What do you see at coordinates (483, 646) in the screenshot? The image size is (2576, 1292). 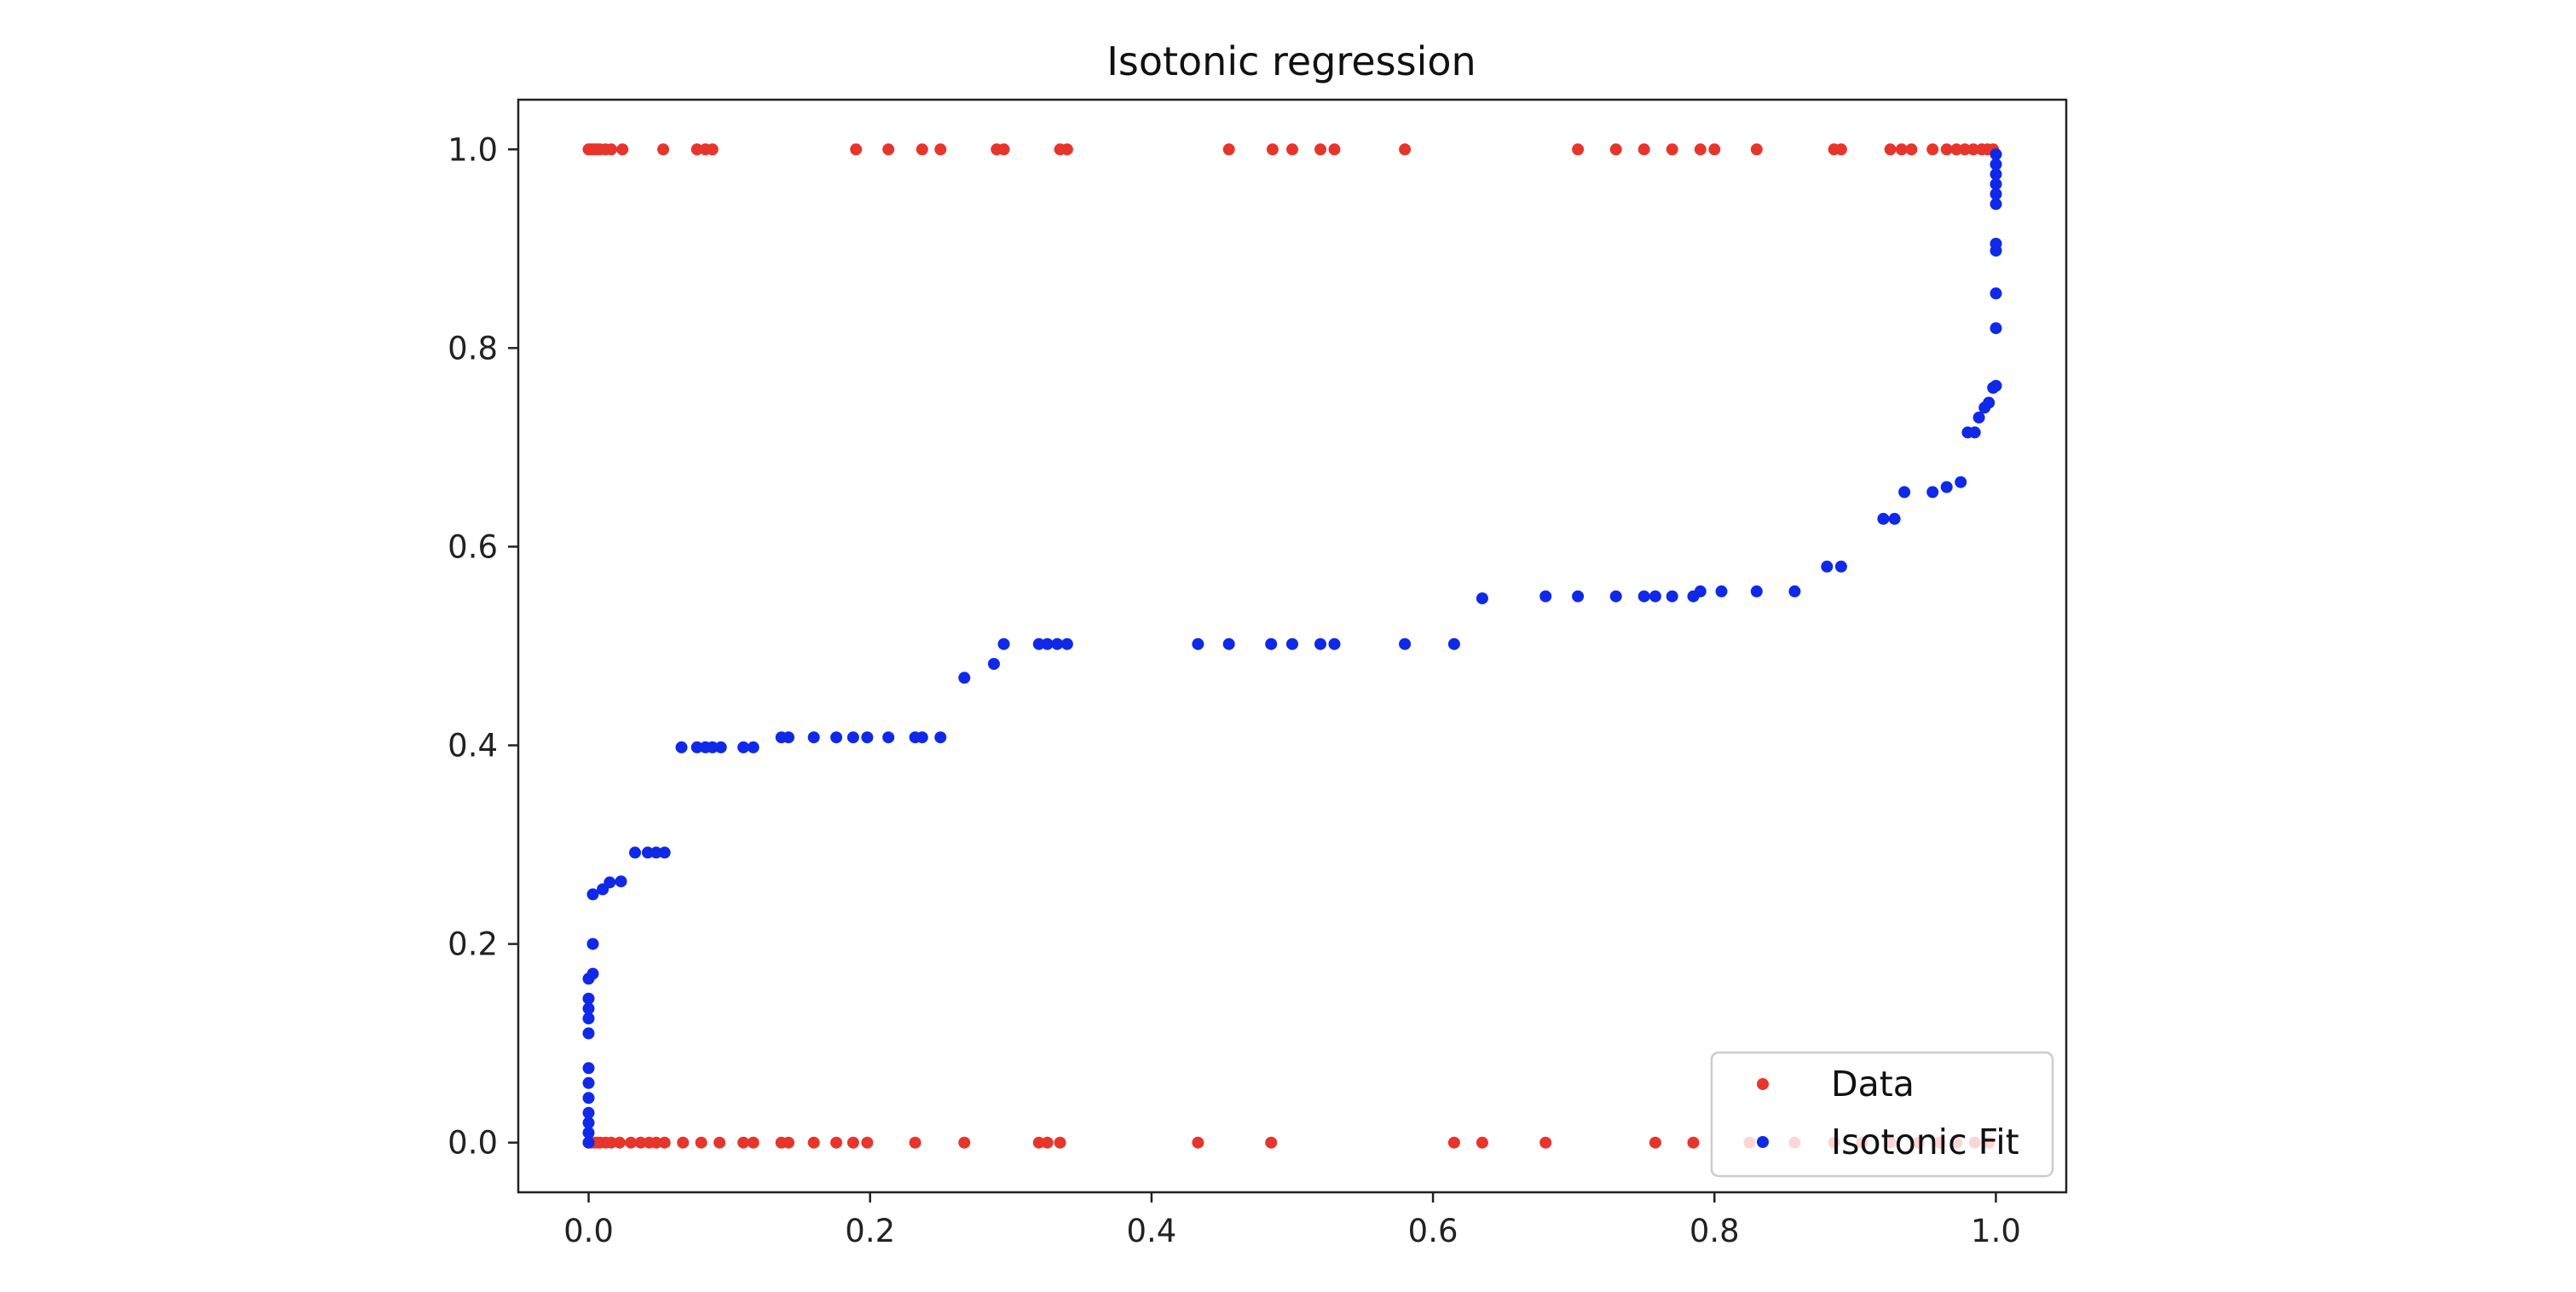 I see `y-axis: 0.0 0.2 0.4 0.6 0.8 1.0` at bounding box center [483, 646].